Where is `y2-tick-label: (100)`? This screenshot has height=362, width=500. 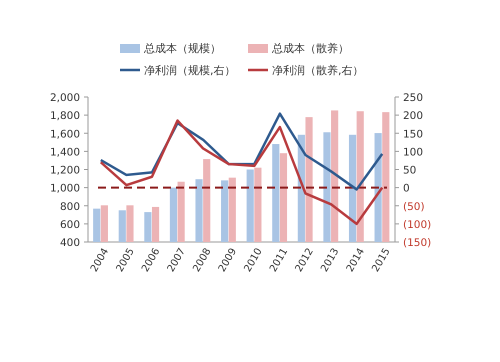 y2-tick-label: (100) is located at coordinates (417, 224).